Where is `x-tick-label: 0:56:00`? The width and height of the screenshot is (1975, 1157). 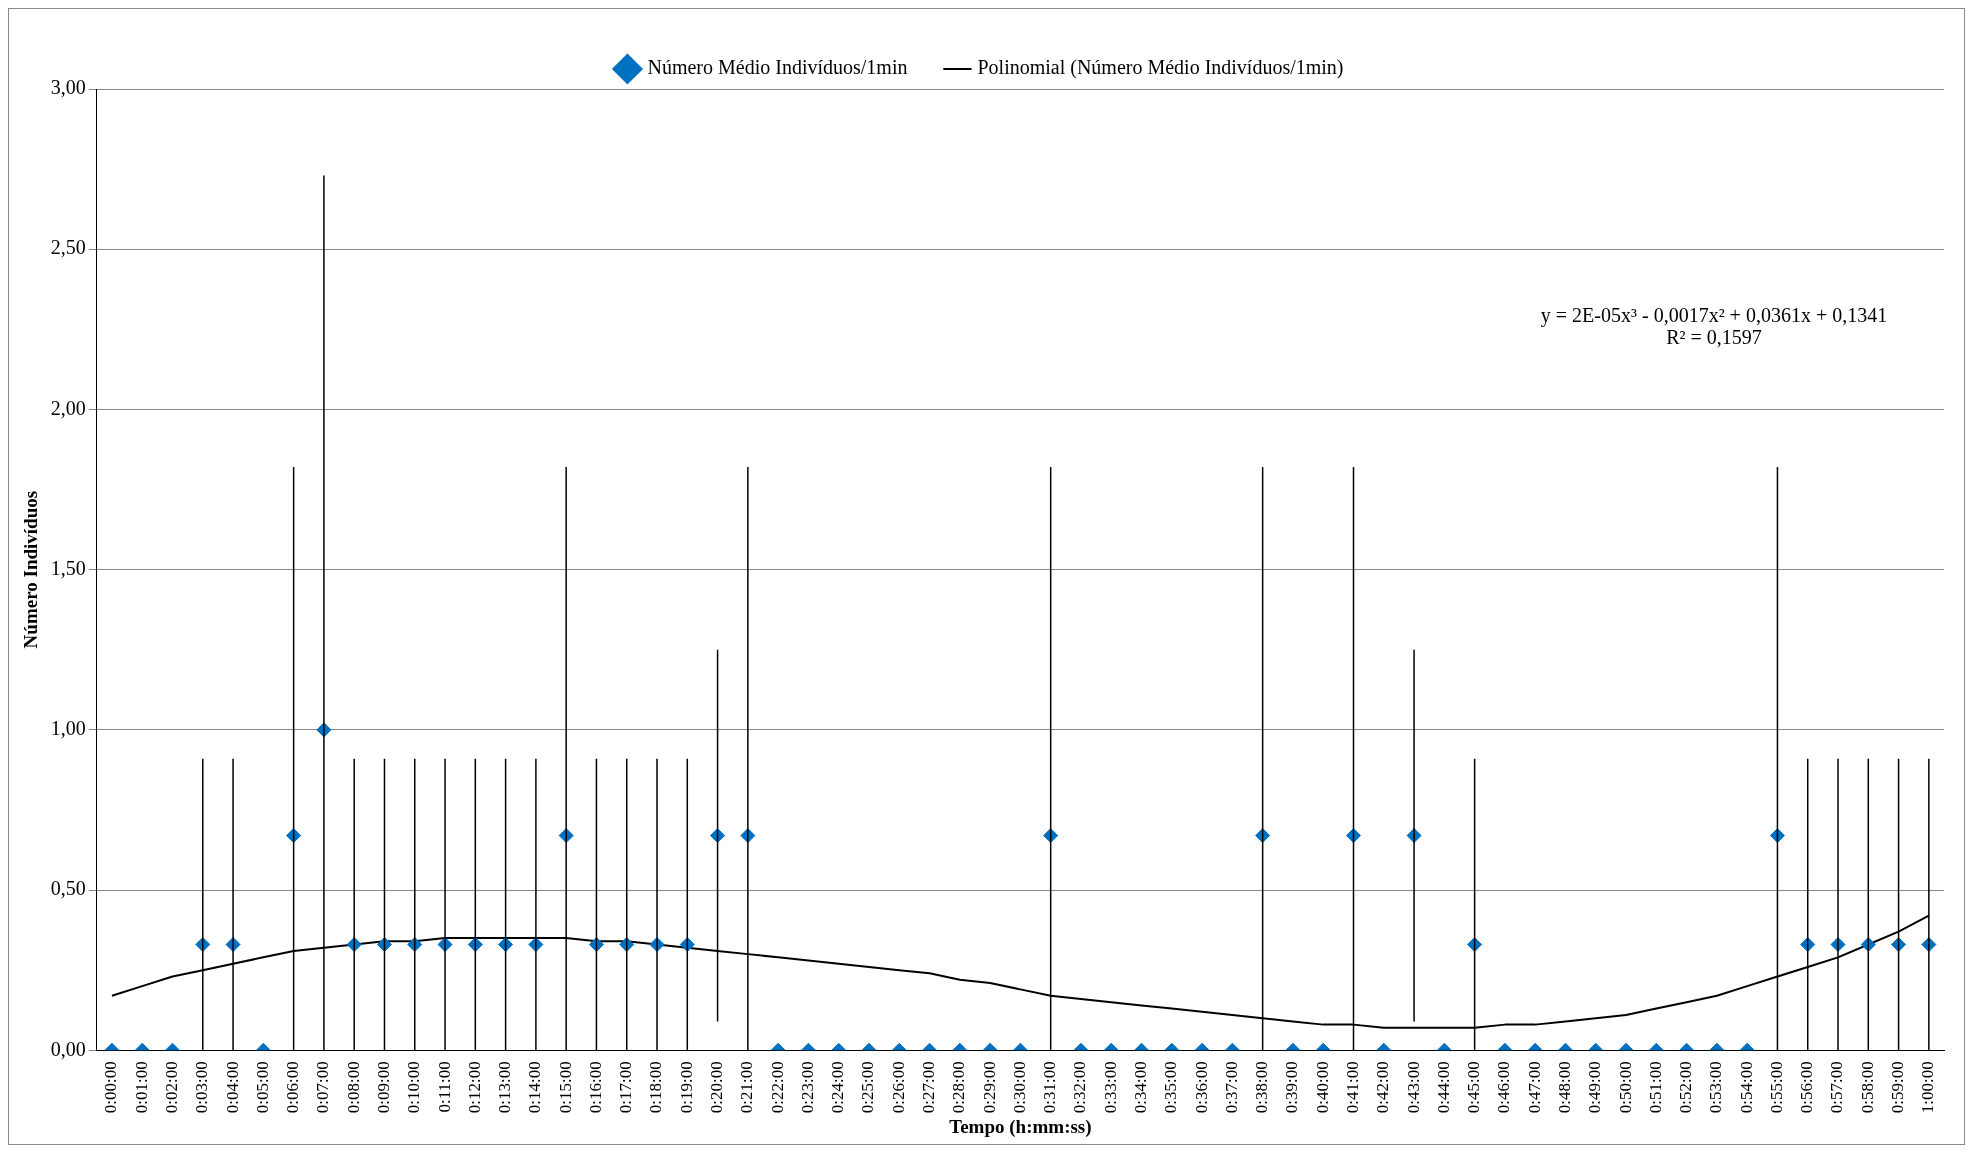 x-tick-label: 0:56:00 is located at coordinates (1807, 1087).